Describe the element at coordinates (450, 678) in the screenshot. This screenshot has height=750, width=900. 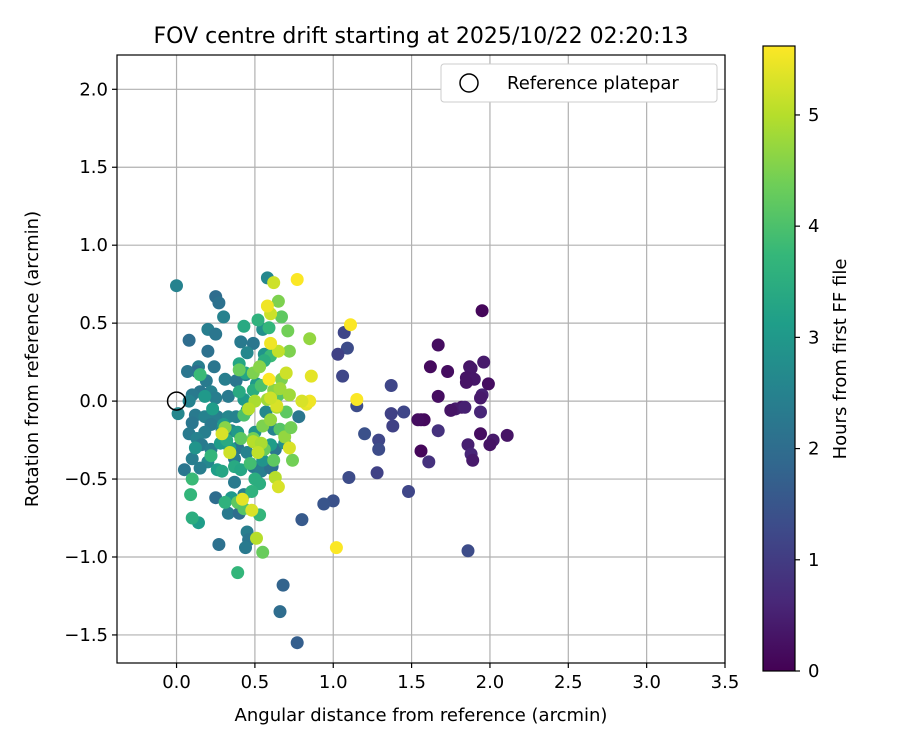
I see `x-axis-ticks: 0.0 0.5 1.0 1.5 2.0 2.5 3.0 3.5` at that location.